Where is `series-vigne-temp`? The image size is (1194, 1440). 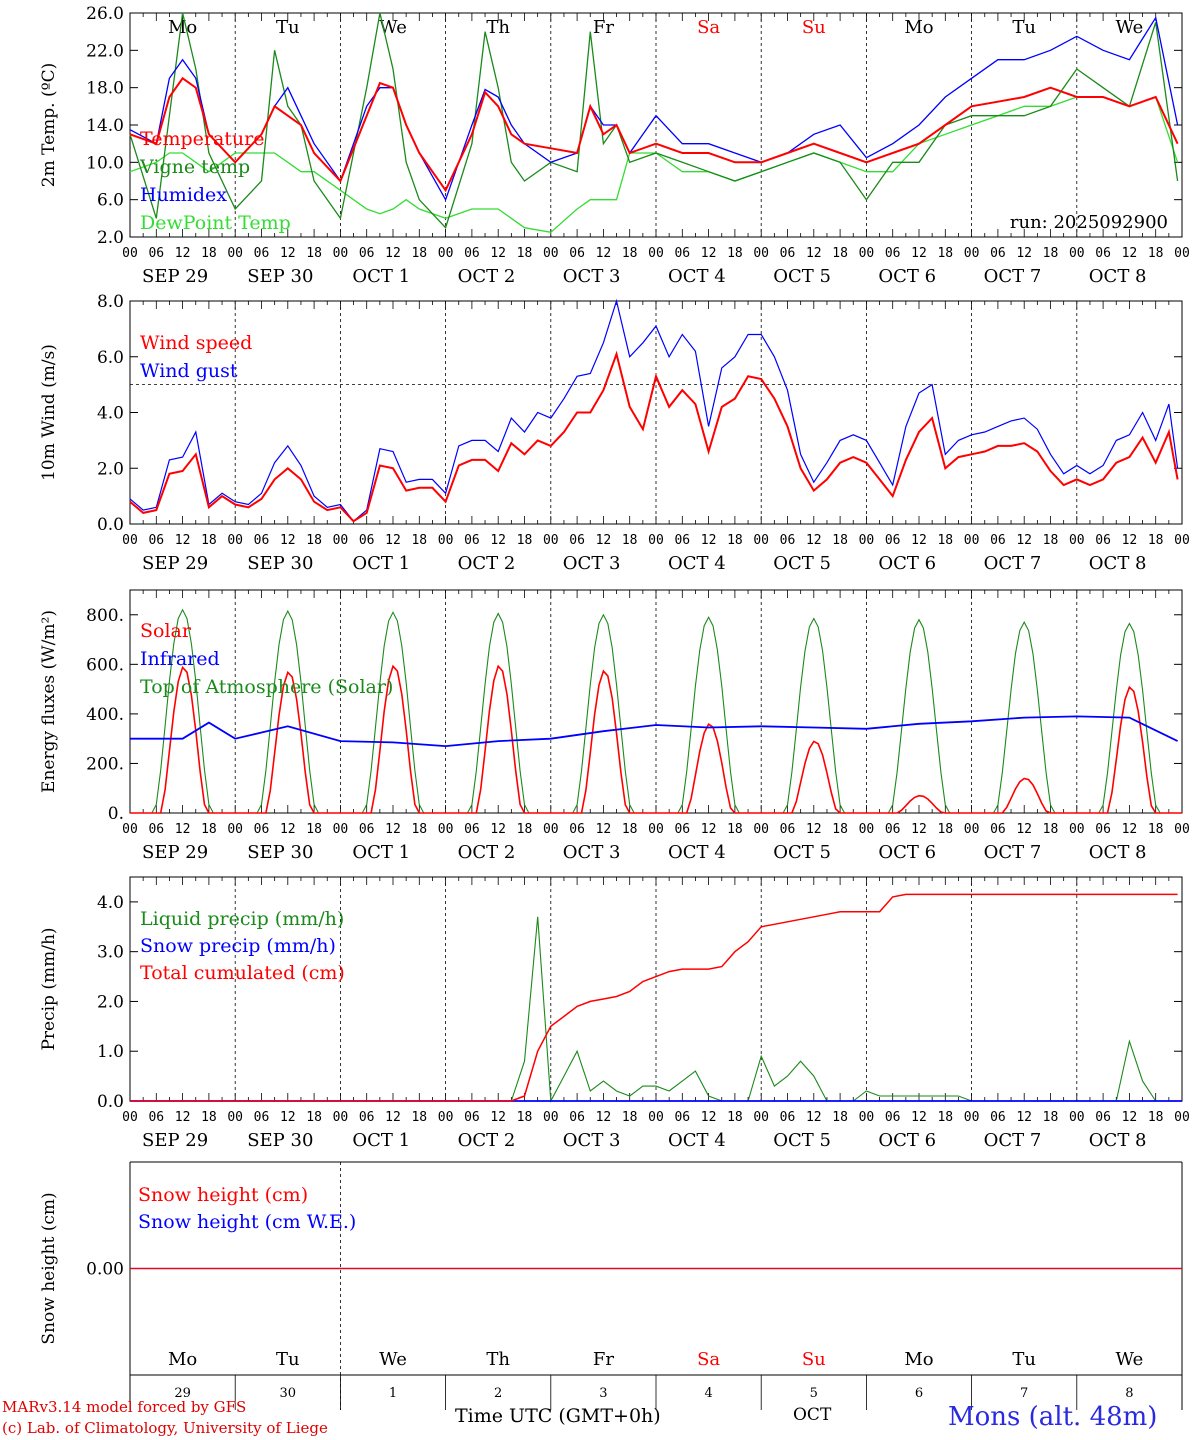 series-vigne-temp is located at coordinates (654, 120).